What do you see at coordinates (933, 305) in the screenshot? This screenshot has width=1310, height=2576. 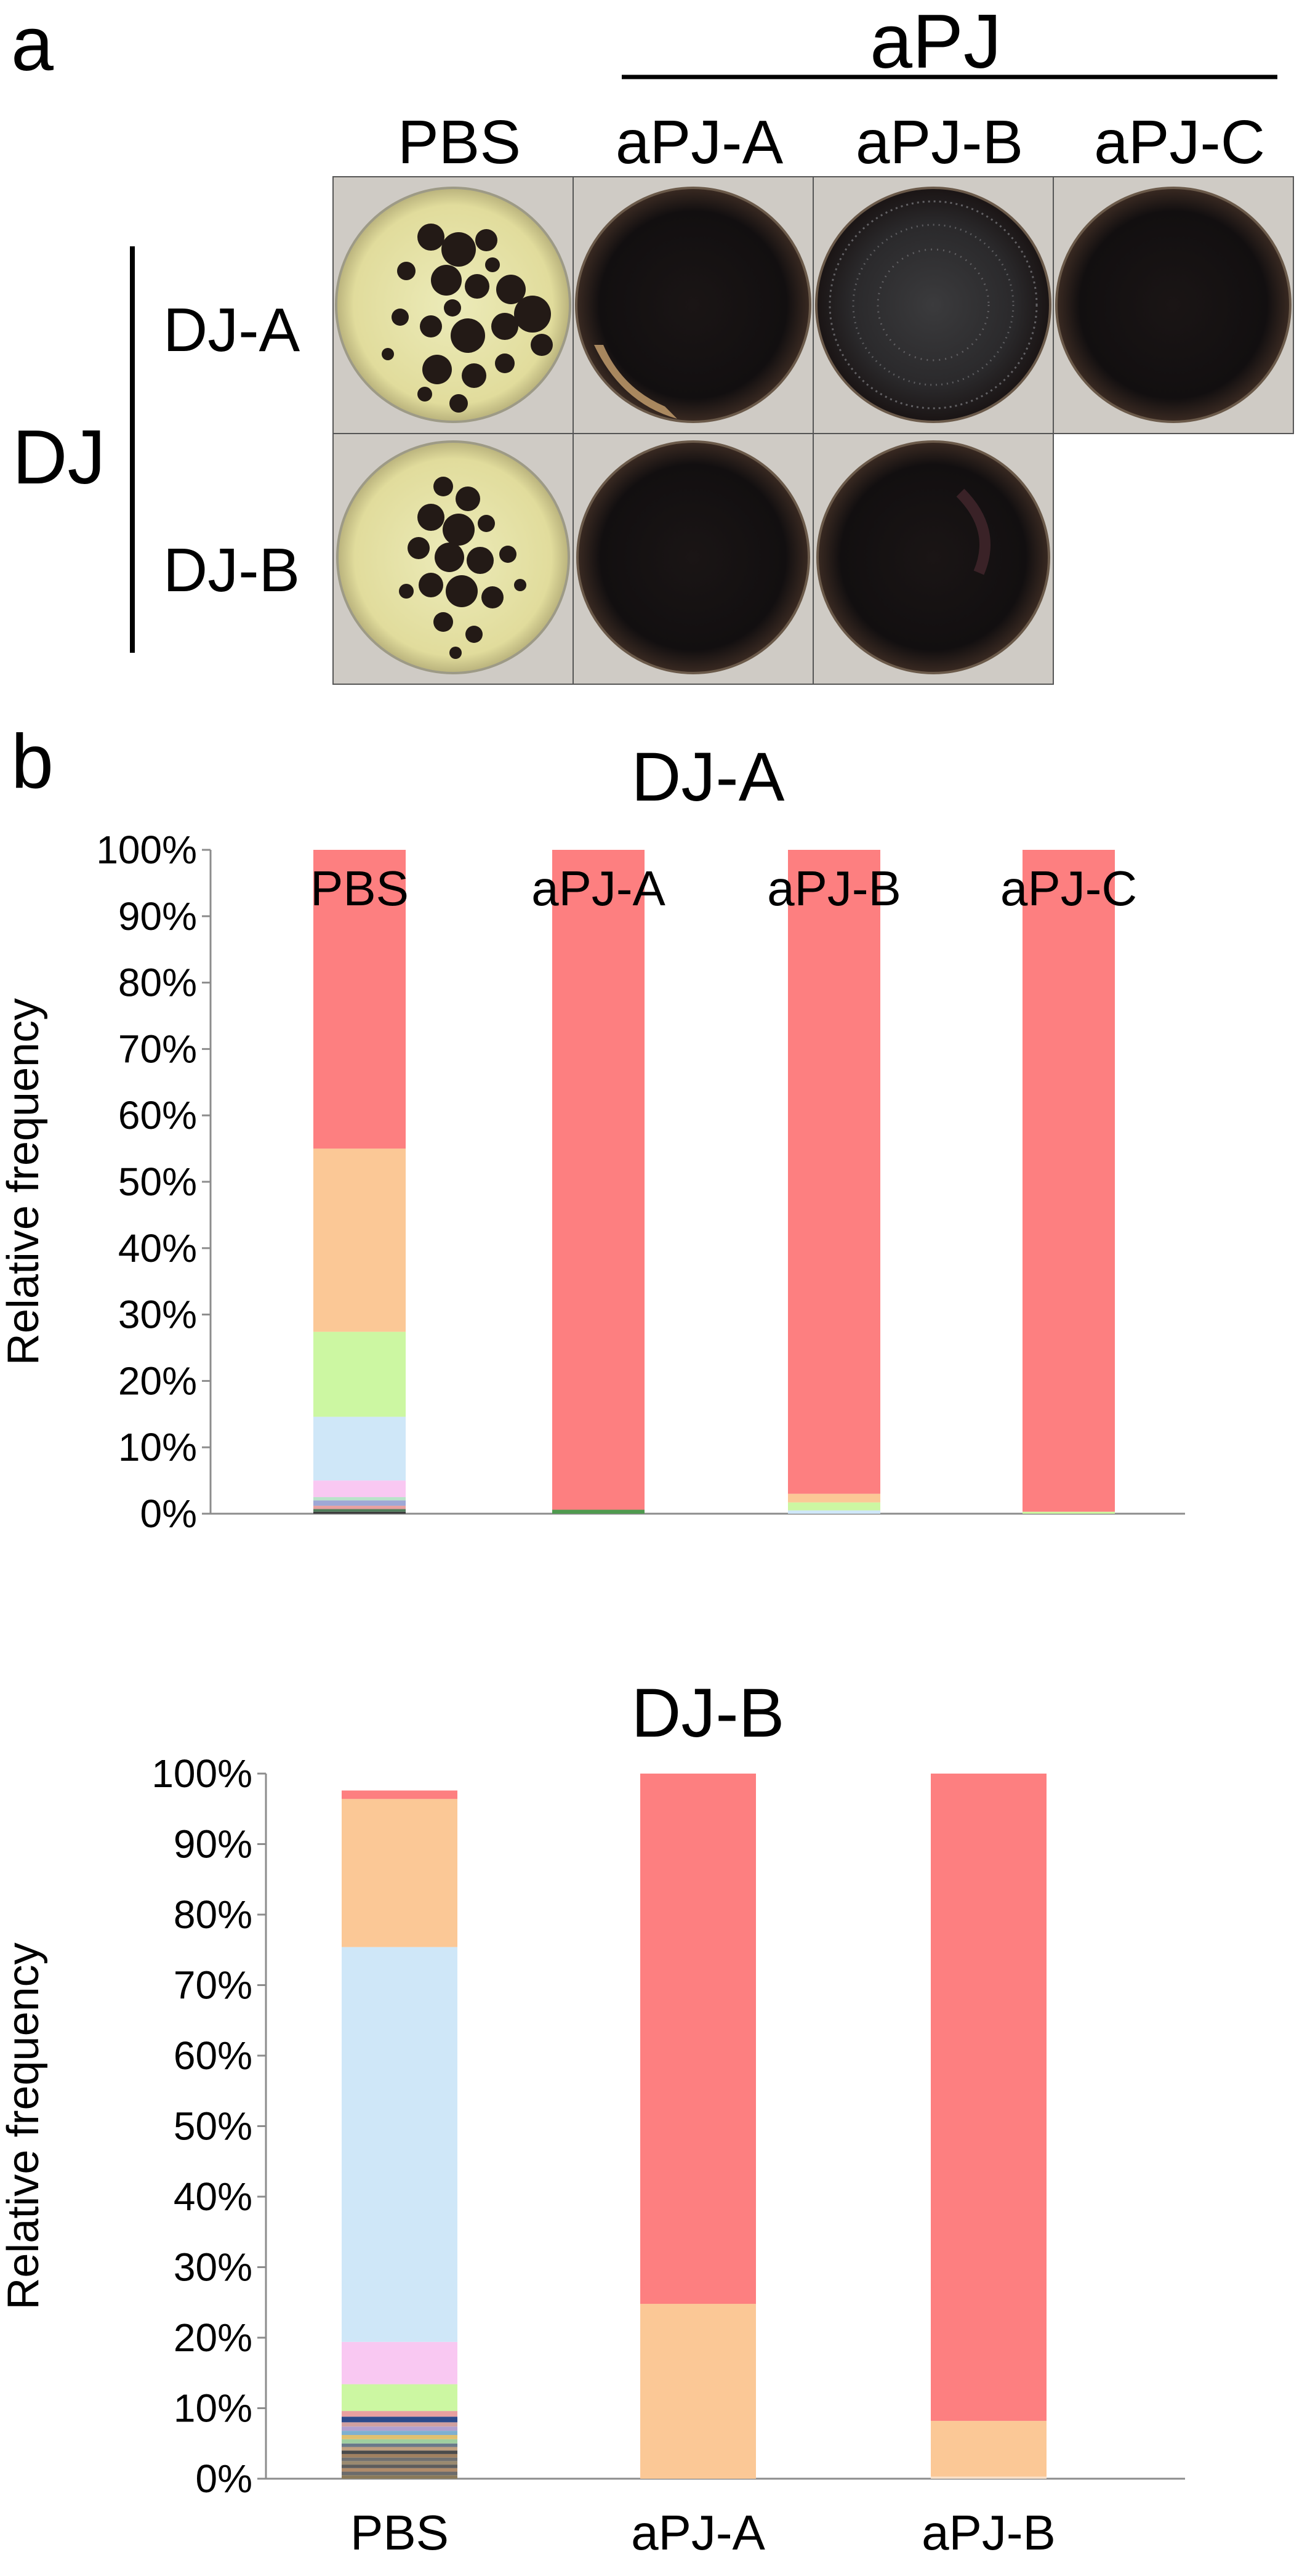 I see `plate-dj-a-apj-b` at bounding box center [933, 305].